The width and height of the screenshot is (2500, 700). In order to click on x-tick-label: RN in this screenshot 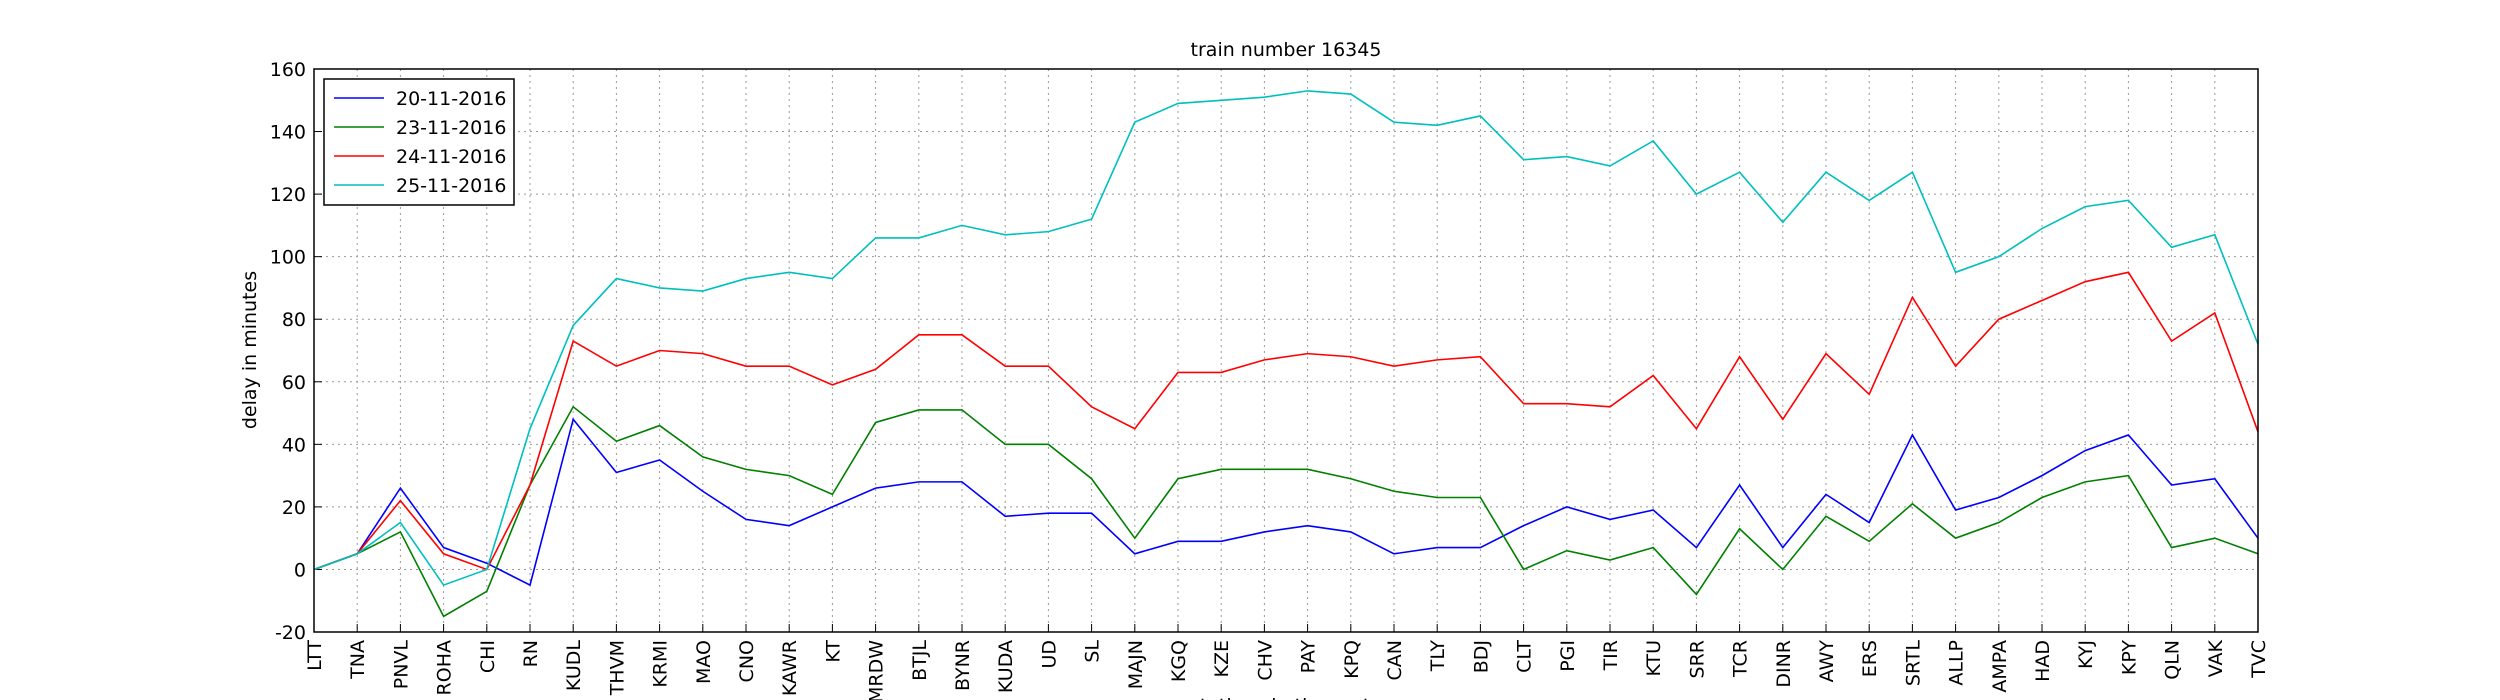, I will do `click(531, 653)`.